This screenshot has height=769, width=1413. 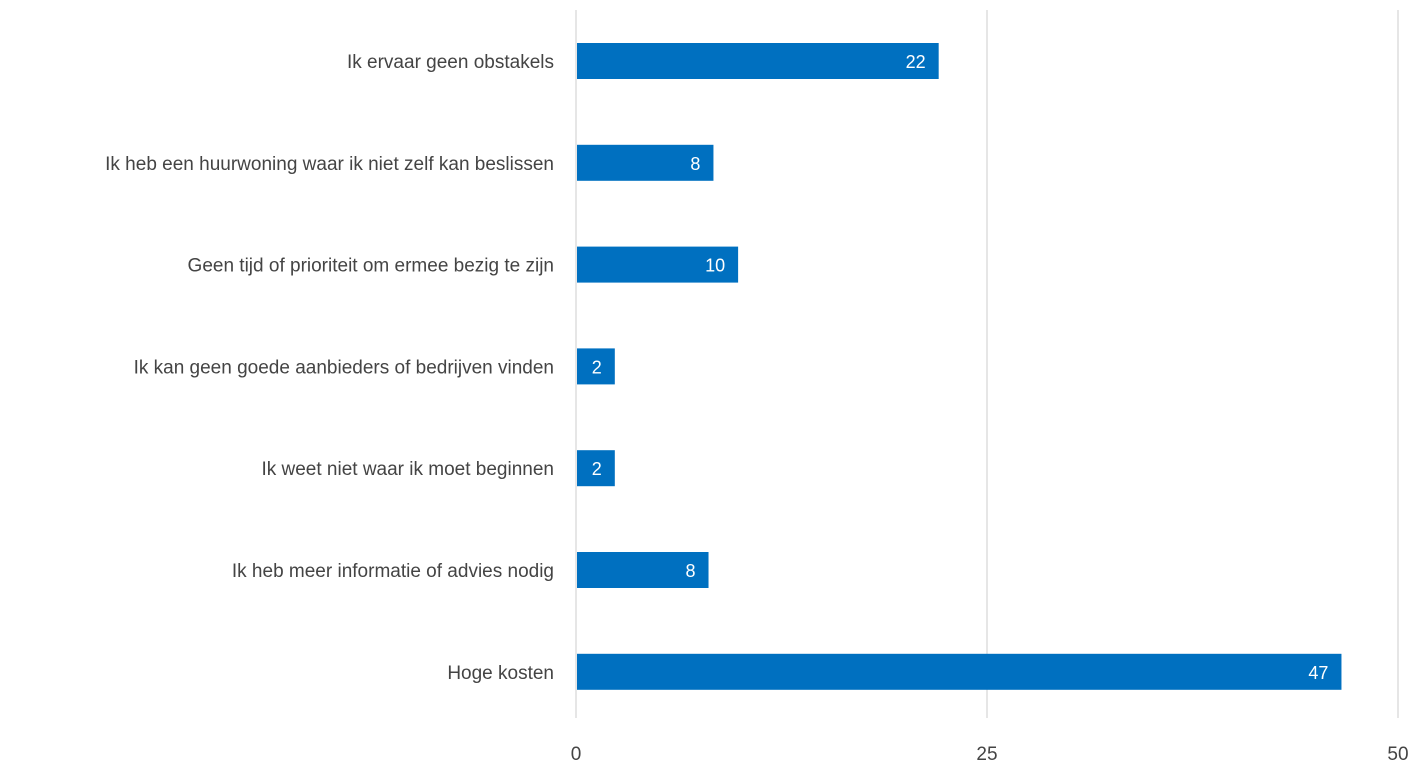 What do you see at coordinates (450, 62) in the screenshot?
I see `category-label-1: Ik ervaar geen obstakels` at bounding box center [450, 62].